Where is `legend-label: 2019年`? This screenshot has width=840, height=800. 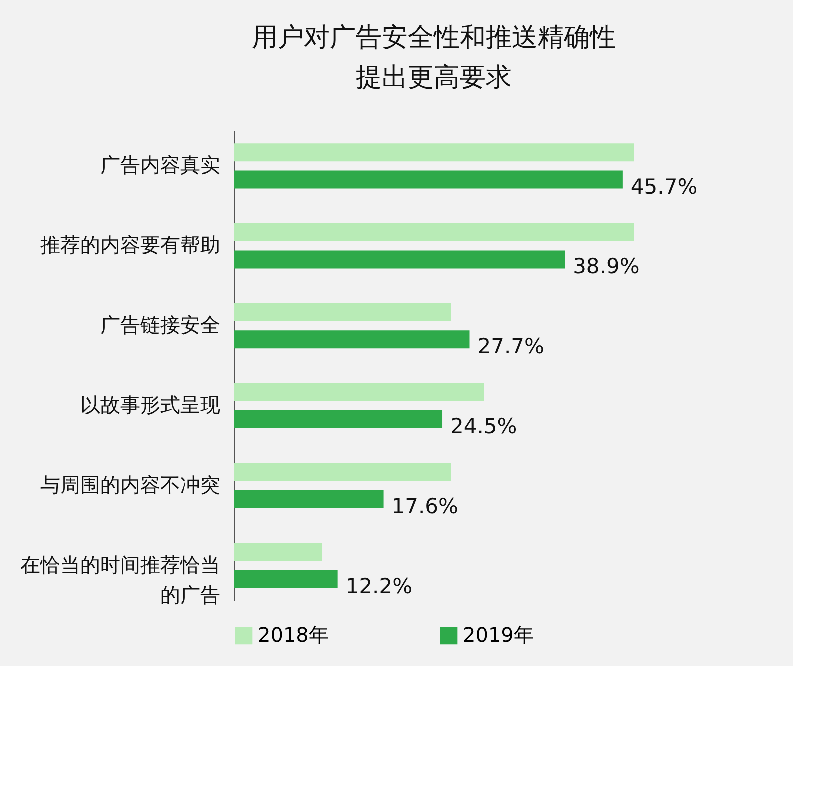
legend-label: 2019年 is located at coordinates (498, 635).